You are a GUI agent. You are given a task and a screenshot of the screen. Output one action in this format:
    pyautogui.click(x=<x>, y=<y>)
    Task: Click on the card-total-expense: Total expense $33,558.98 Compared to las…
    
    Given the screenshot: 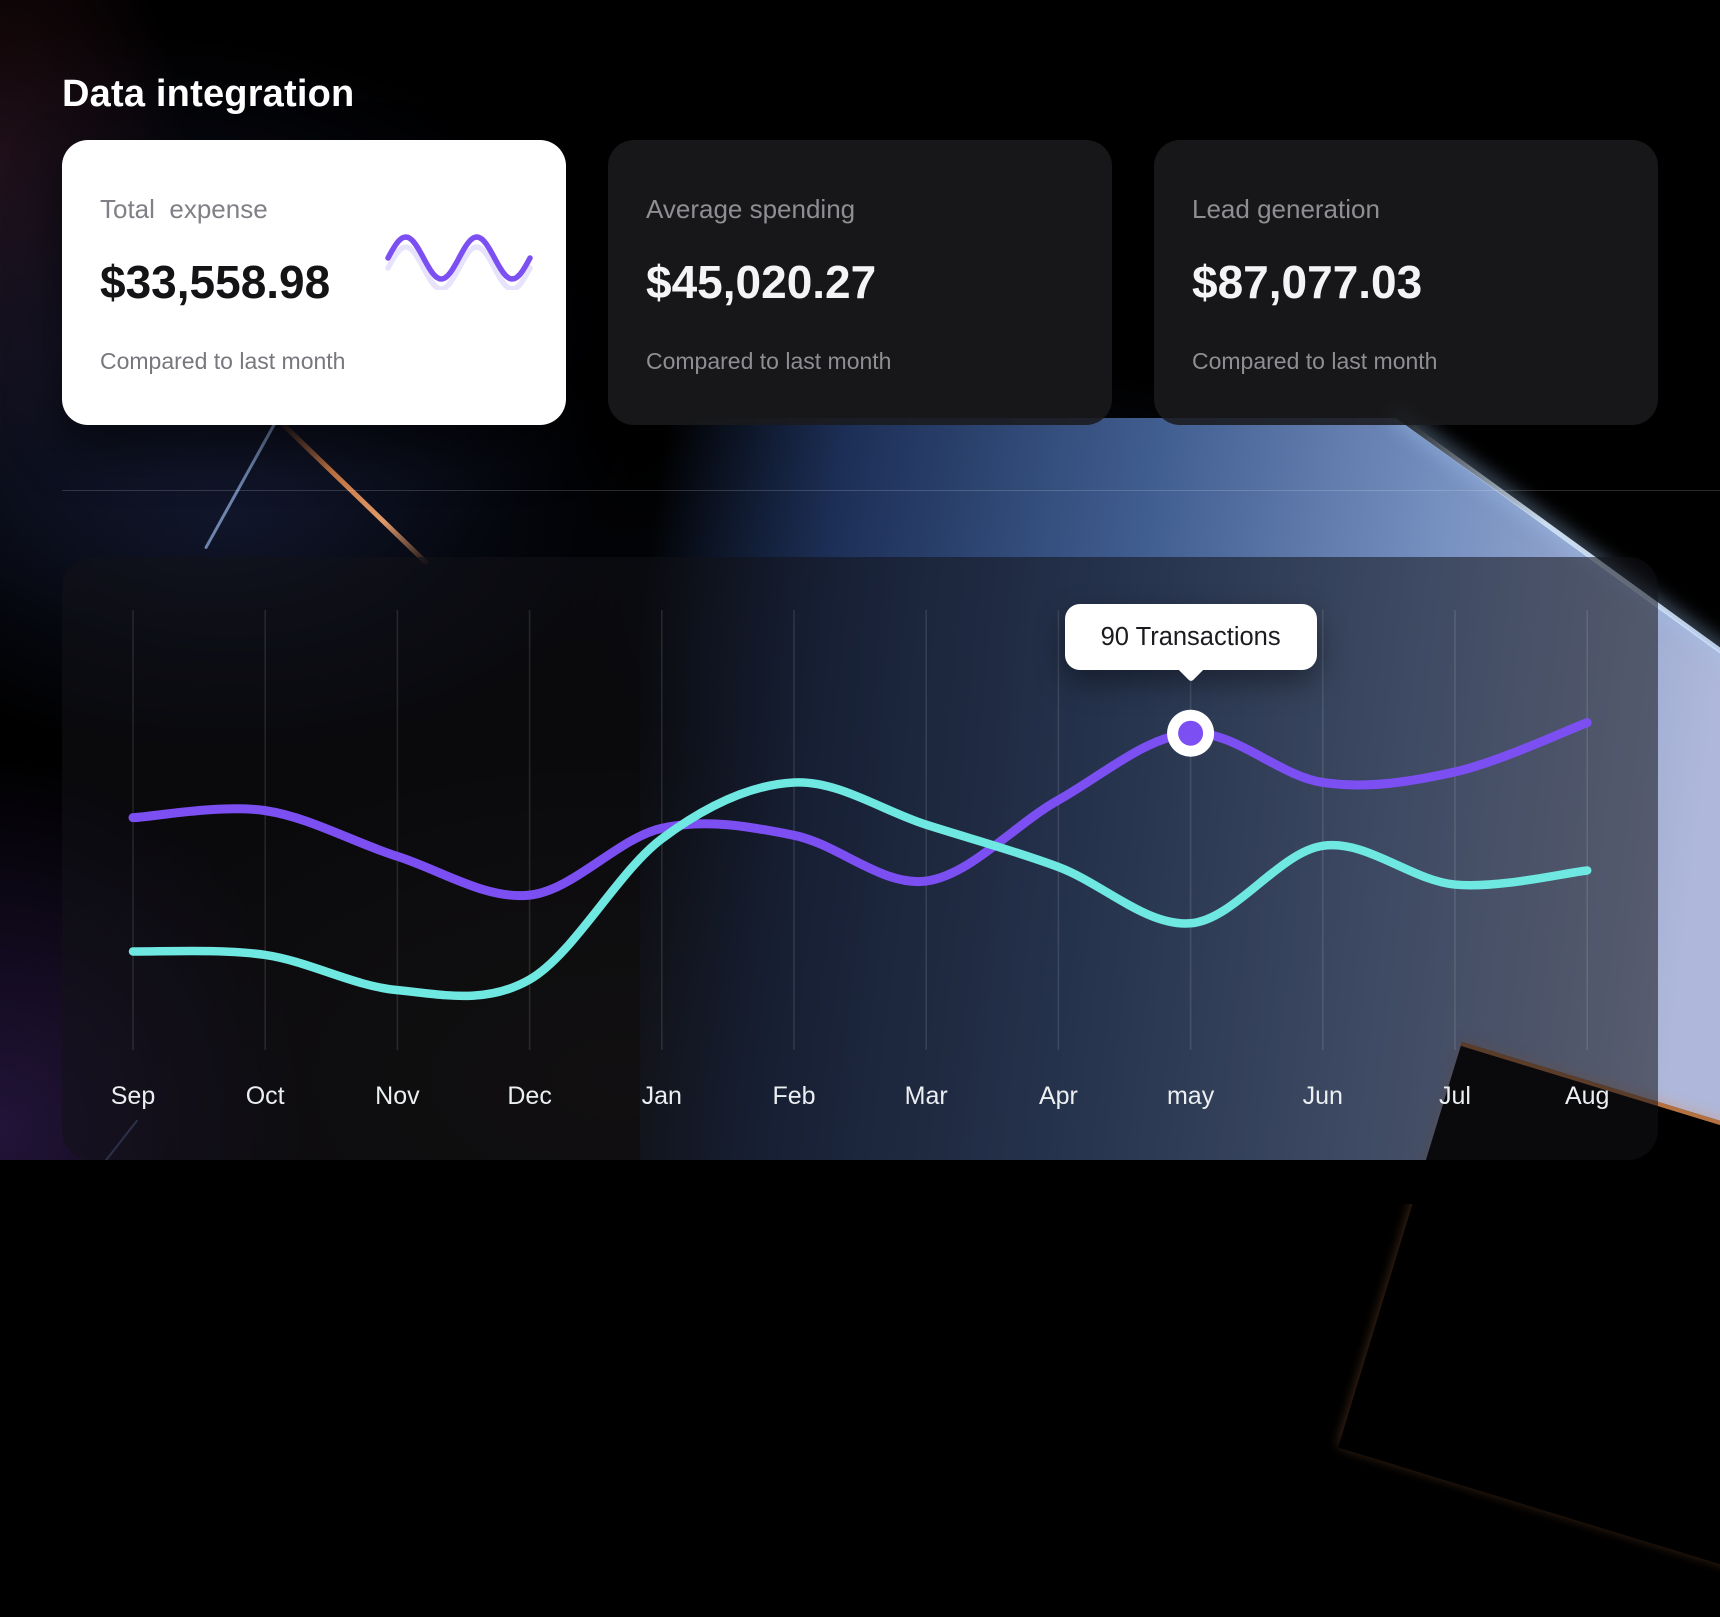 What is the action you would take?
    pyautogui.click(x=314, y=282)
    